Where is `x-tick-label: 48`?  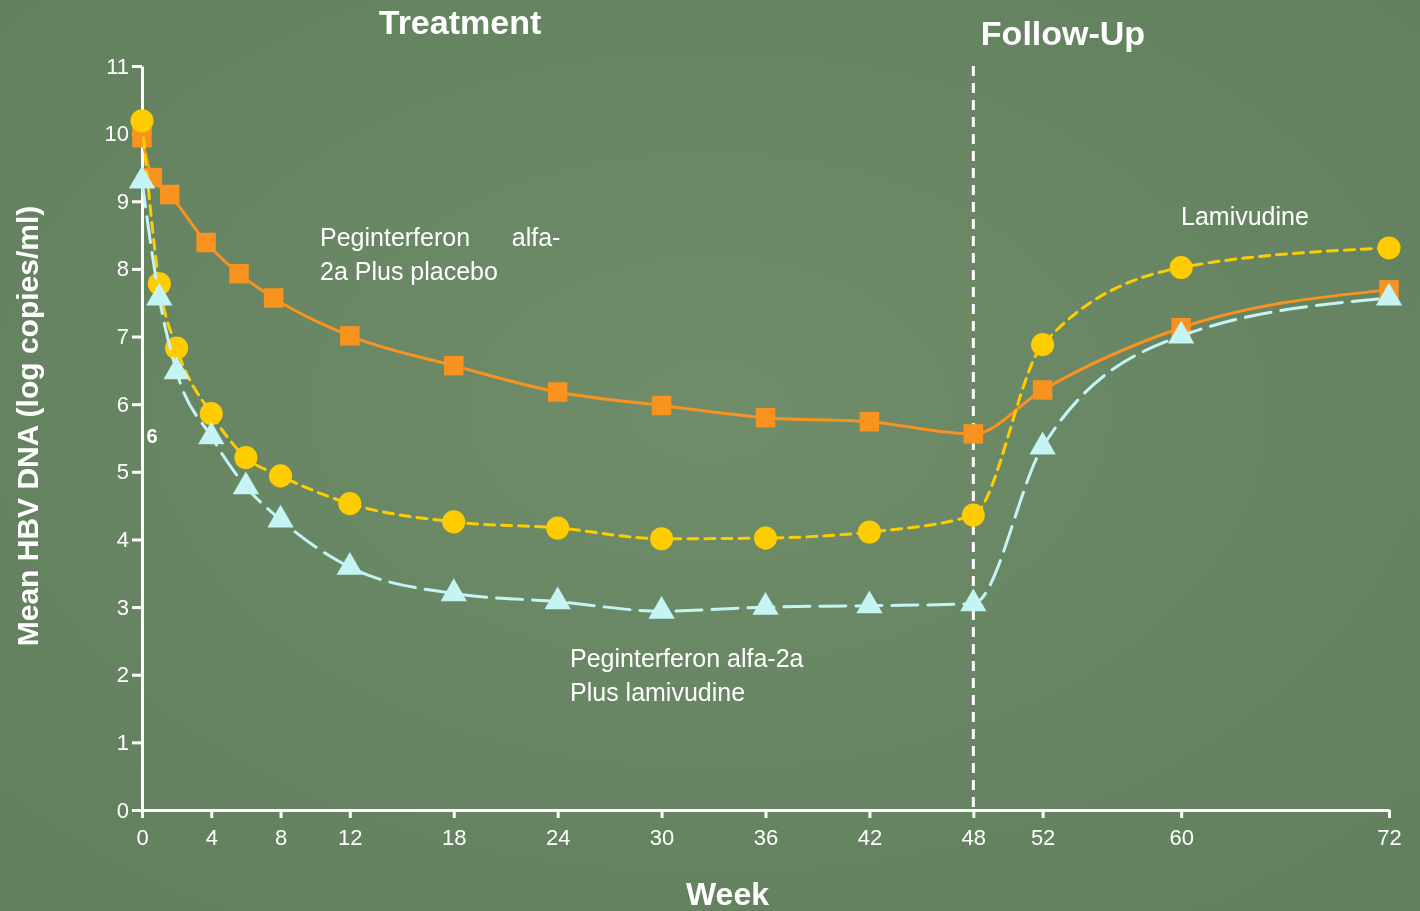
x-tick-label: 48 is located at coordinates (974, 838).